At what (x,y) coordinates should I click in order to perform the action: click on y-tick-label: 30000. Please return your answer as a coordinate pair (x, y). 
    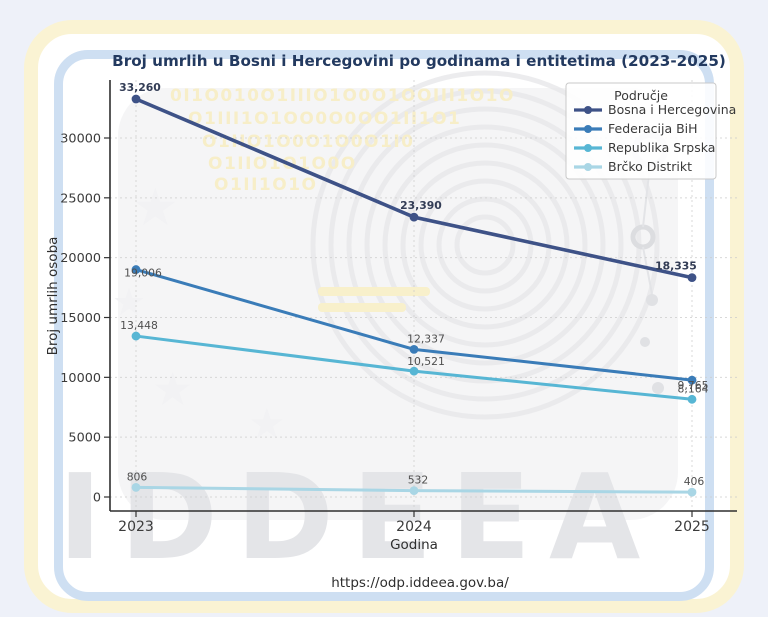
    Looking at the image, I should click on (80, 139).